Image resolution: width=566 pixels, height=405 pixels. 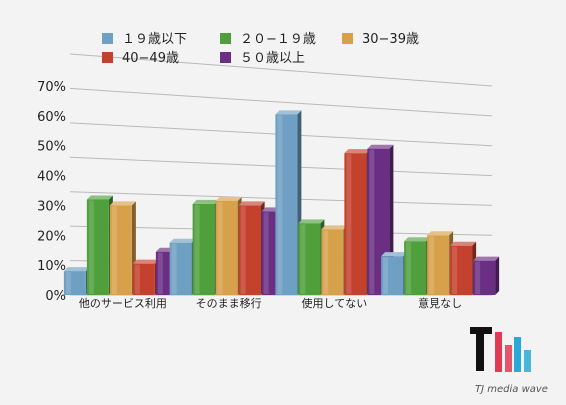 What do you see at coordinates (335, 303) in the screenshot?
I see `x-category-label: 使用してない` at bounding box center [335, 303].